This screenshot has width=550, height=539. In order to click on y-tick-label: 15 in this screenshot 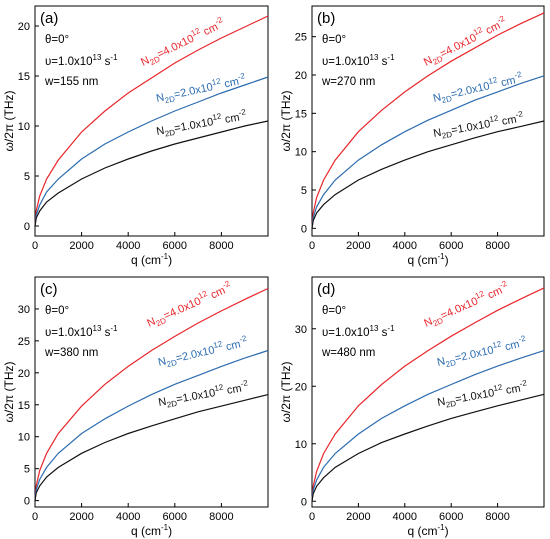, I will do `click(24, 77)`.